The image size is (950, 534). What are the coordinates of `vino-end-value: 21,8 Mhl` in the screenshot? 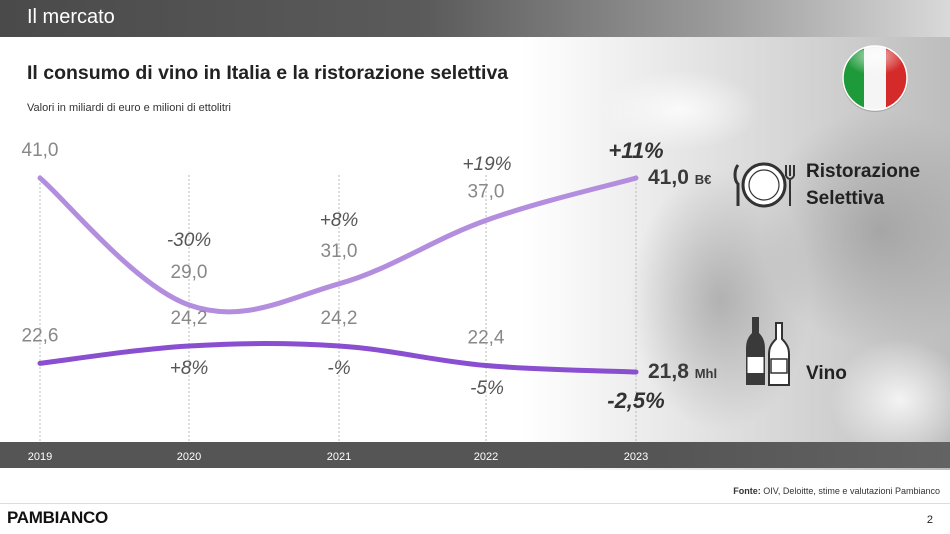 It's located at (682, 372).